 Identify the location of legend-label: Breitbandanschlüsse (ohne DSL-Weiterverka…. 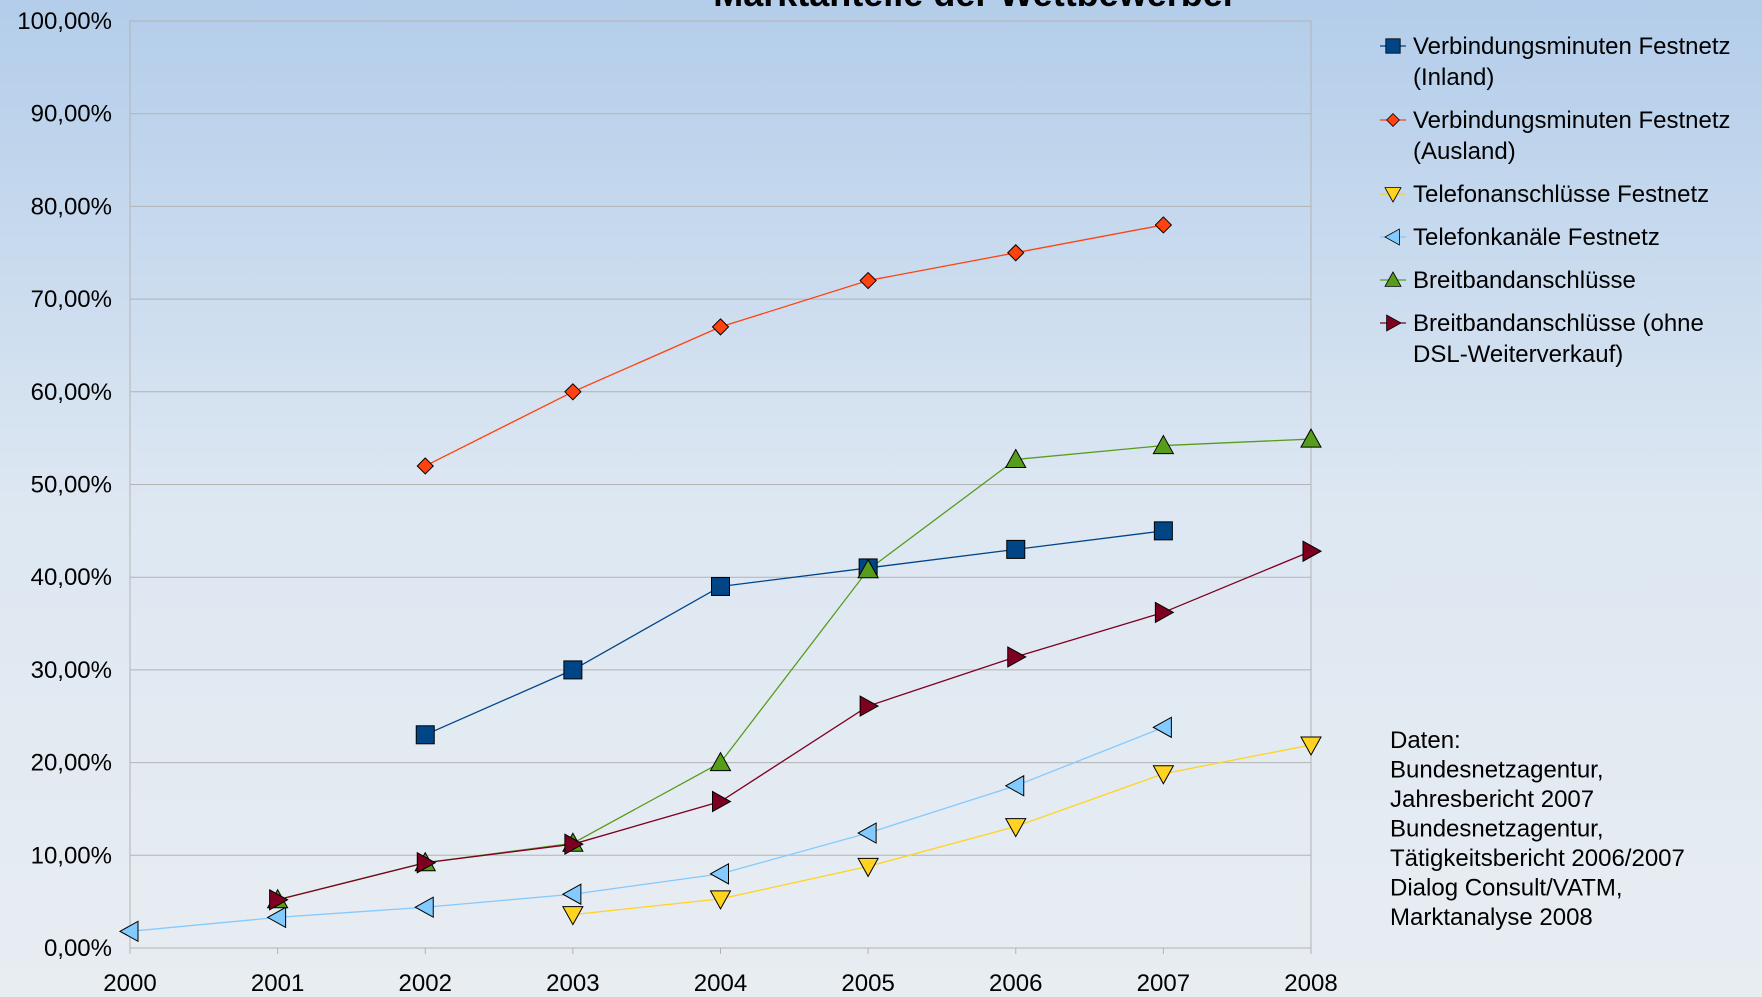
(1558, 339).